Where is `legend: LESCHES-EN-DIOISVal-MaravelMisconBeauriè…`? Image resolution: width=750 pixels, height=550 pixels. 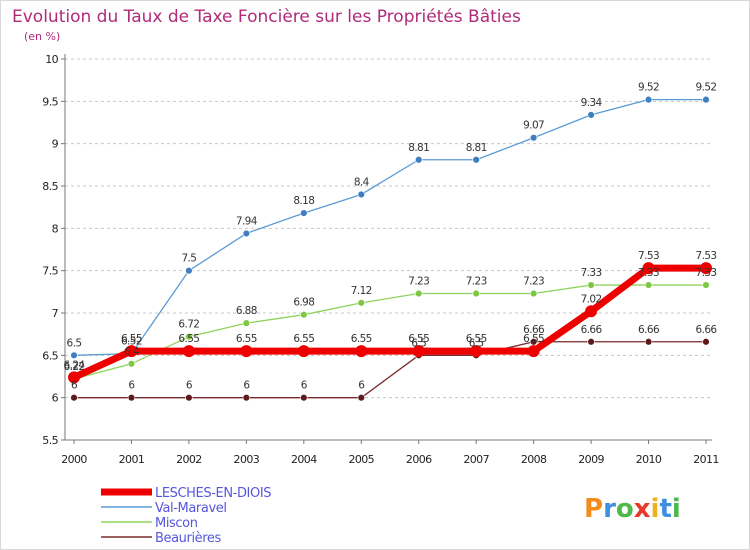 legend: LESCHES-EN-DIOISVal-MaravelMisconBeauriè… is located at coordinates (186, 516).